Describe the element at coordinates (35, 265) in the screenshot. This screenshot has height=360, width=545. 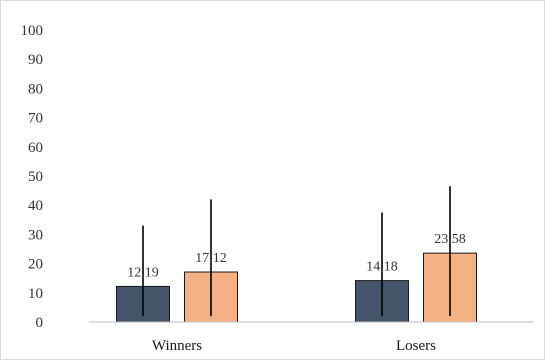
I see `y-tick-label-20: 20` at that location.